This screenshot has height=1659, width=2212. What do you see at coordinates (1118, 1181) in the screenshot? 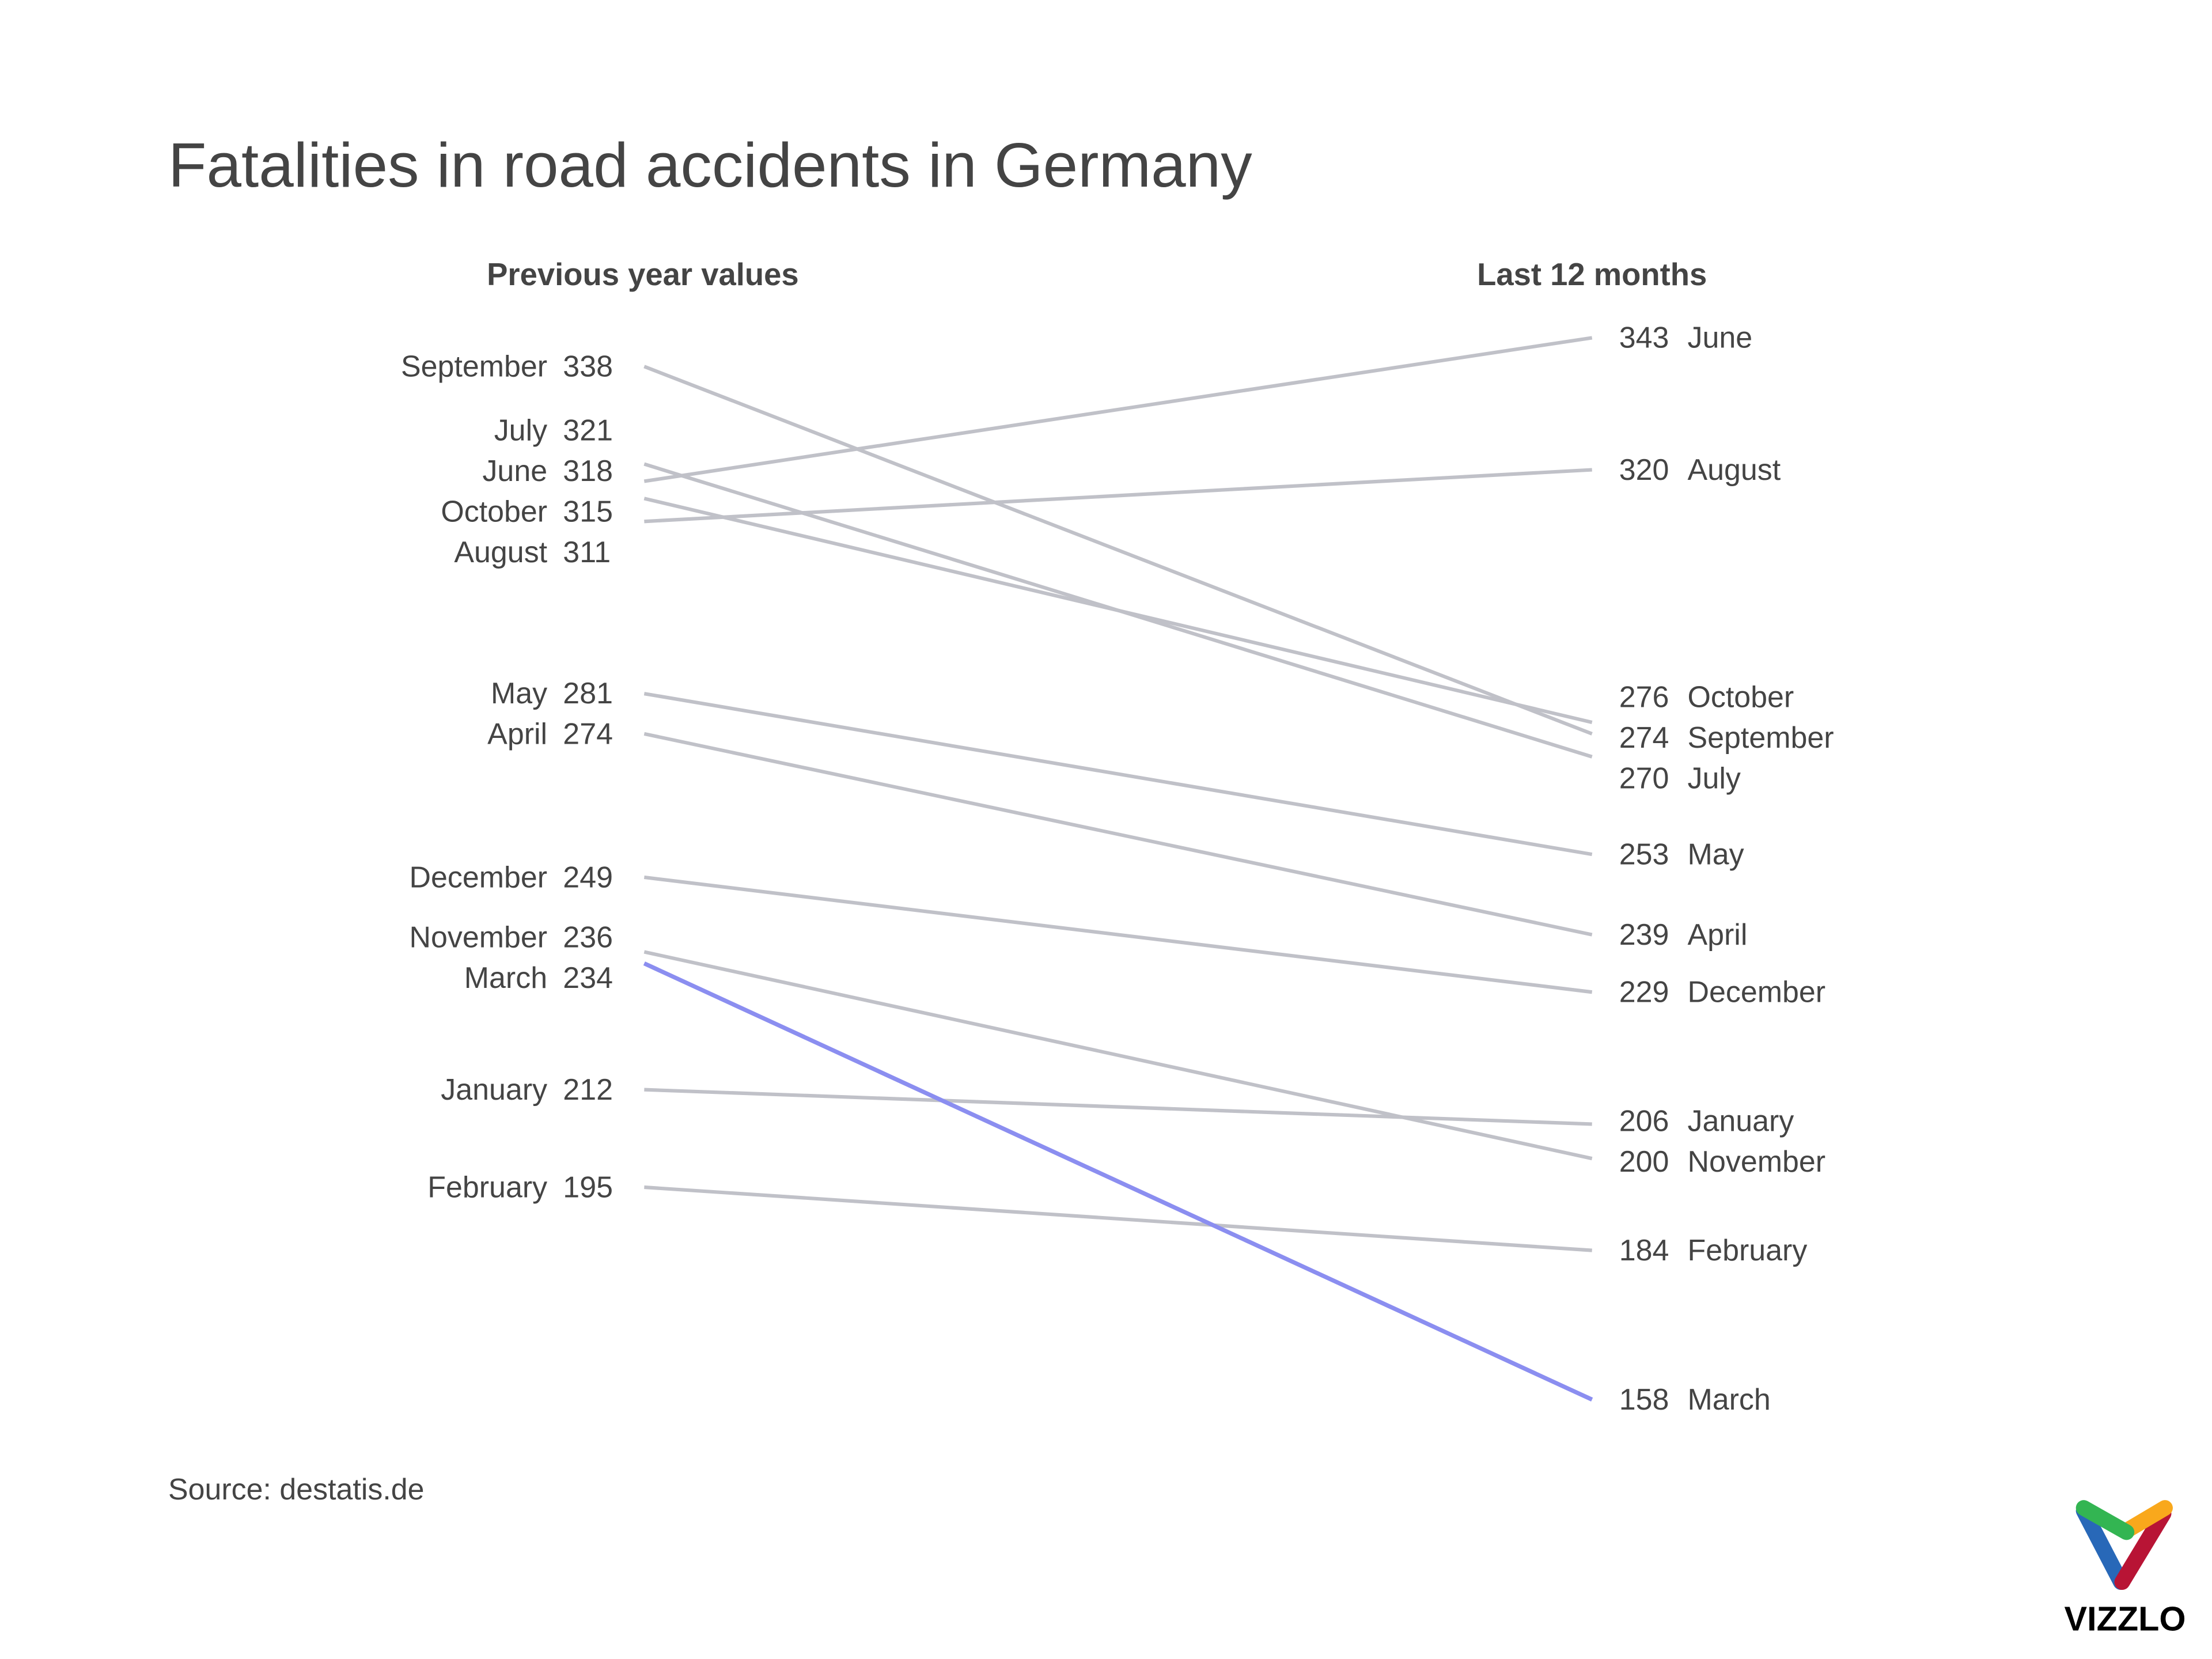
I see `slope-line-march` at bounding box center [1118, 1181].